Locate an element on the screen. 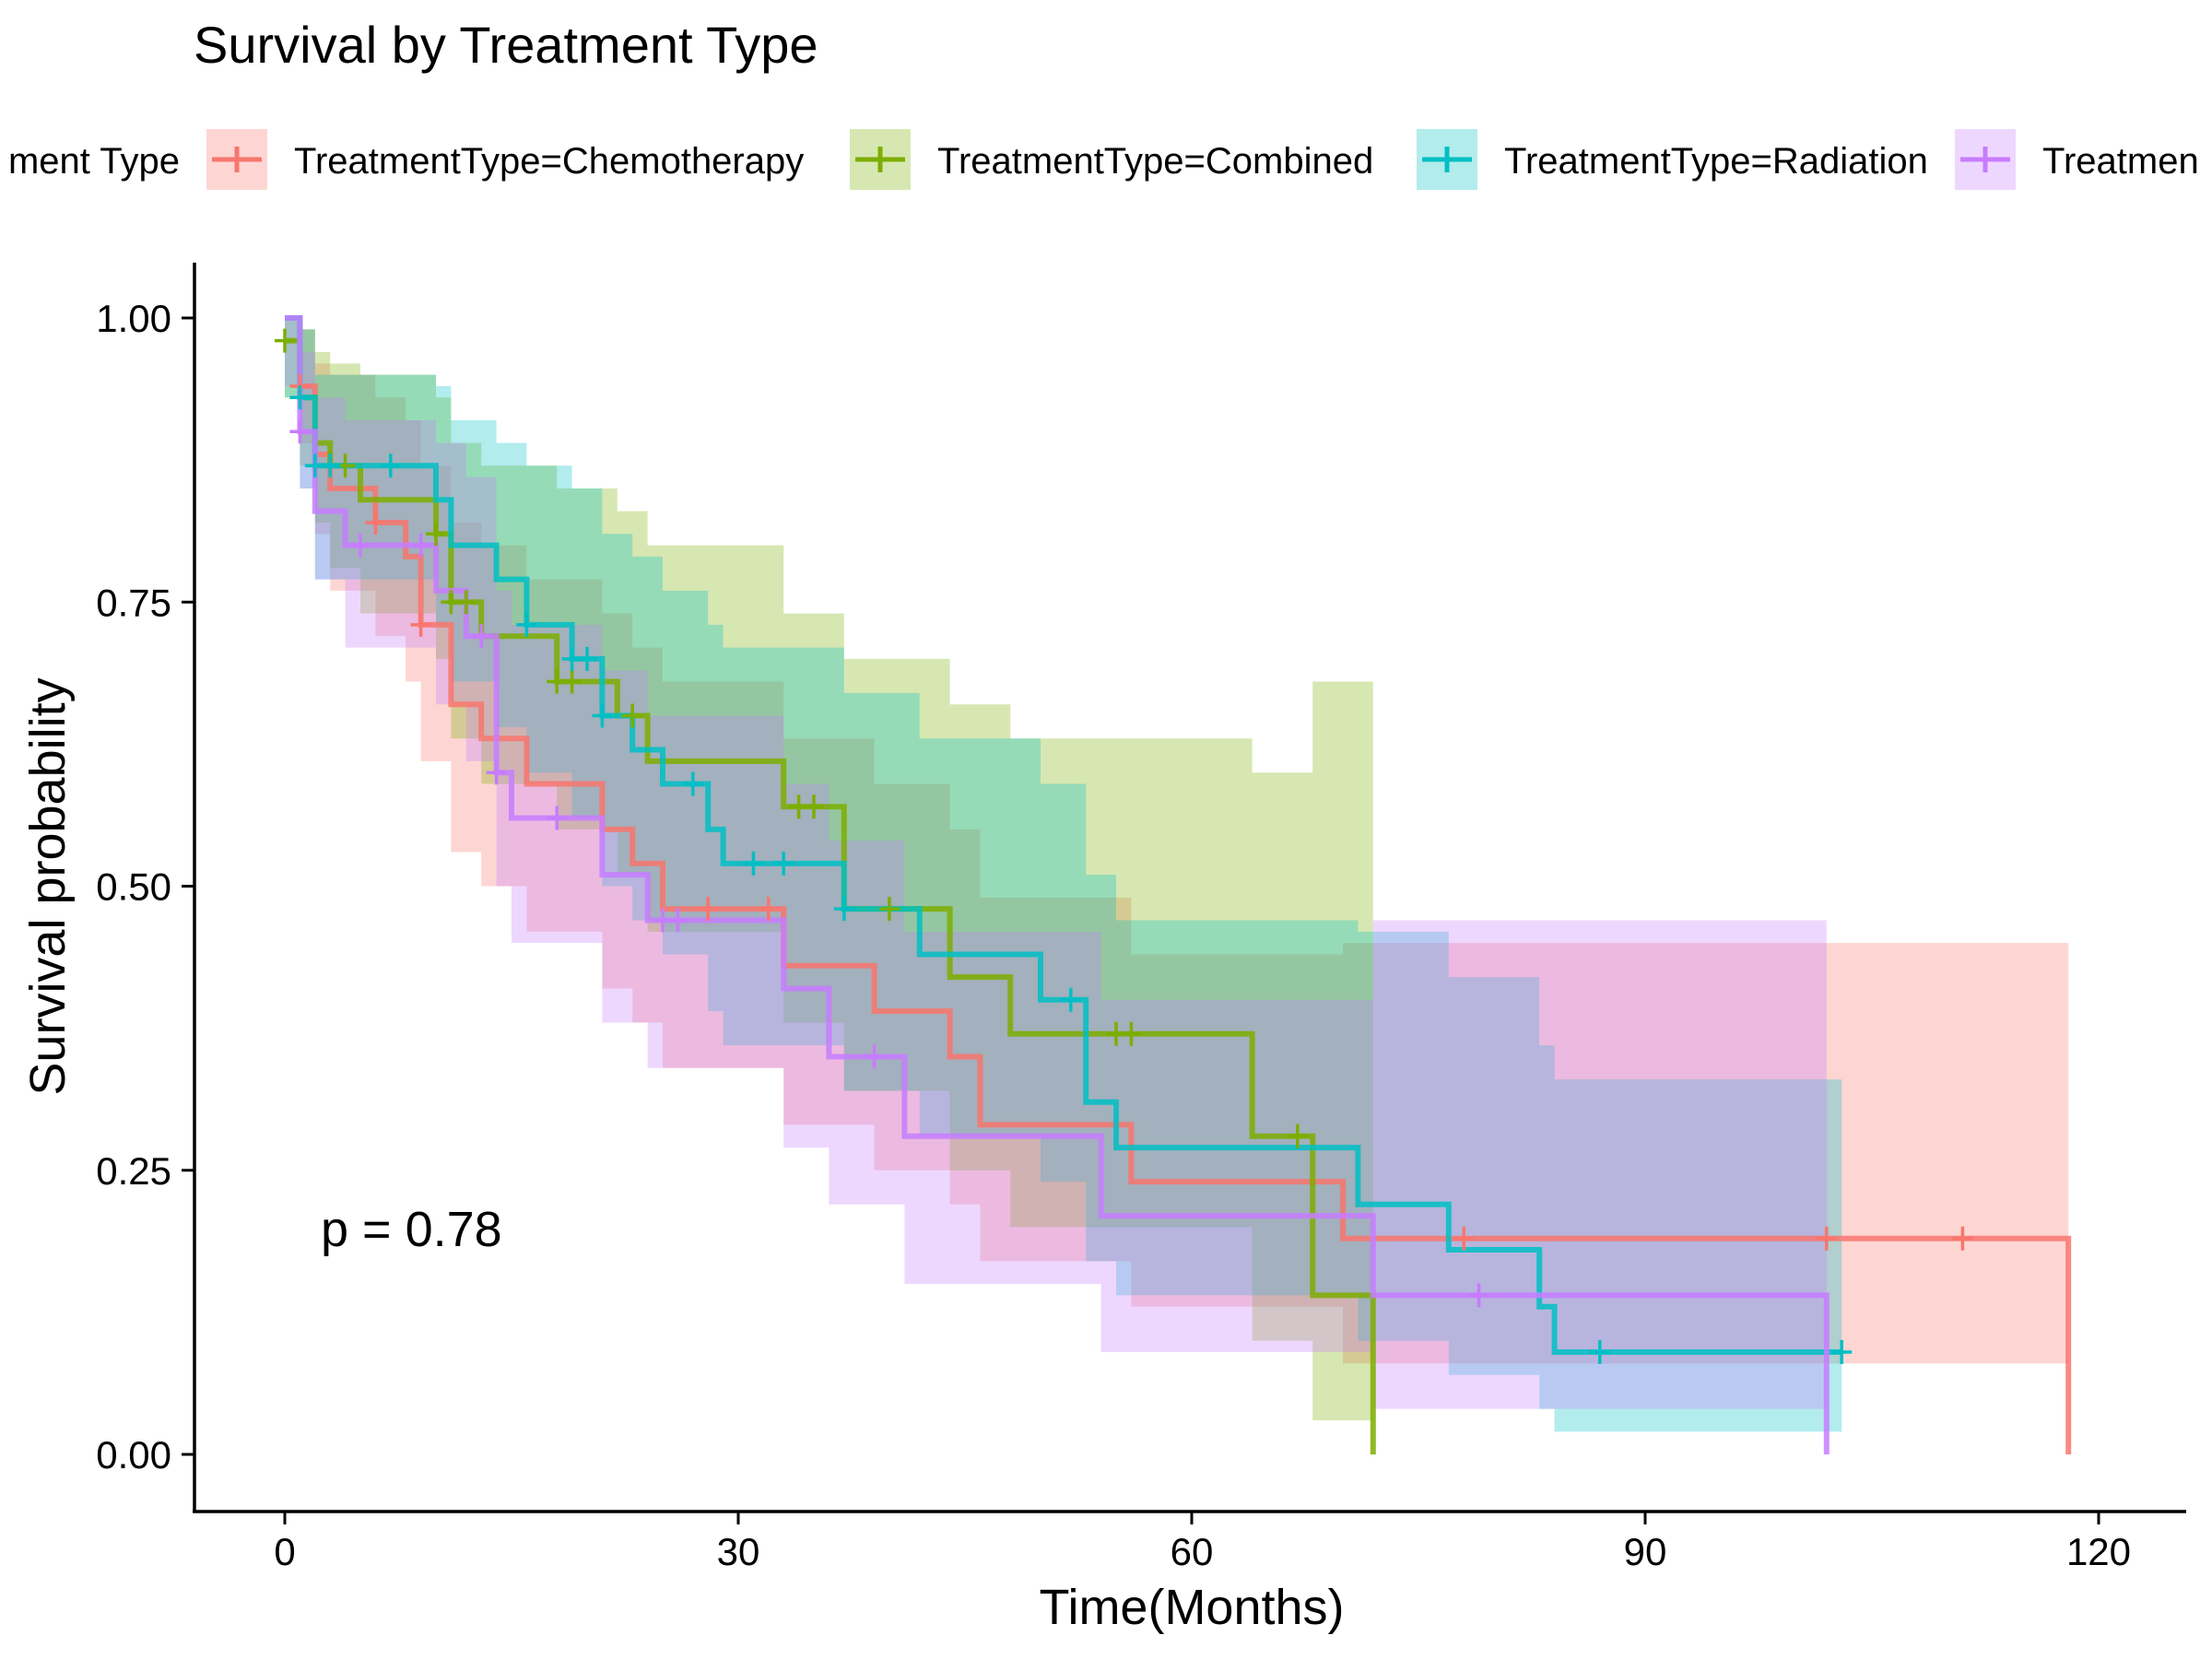 The width and height of the screenshot is (2212, 1659). y-tick-label: 0.50 is located at coordinates (133, 887).